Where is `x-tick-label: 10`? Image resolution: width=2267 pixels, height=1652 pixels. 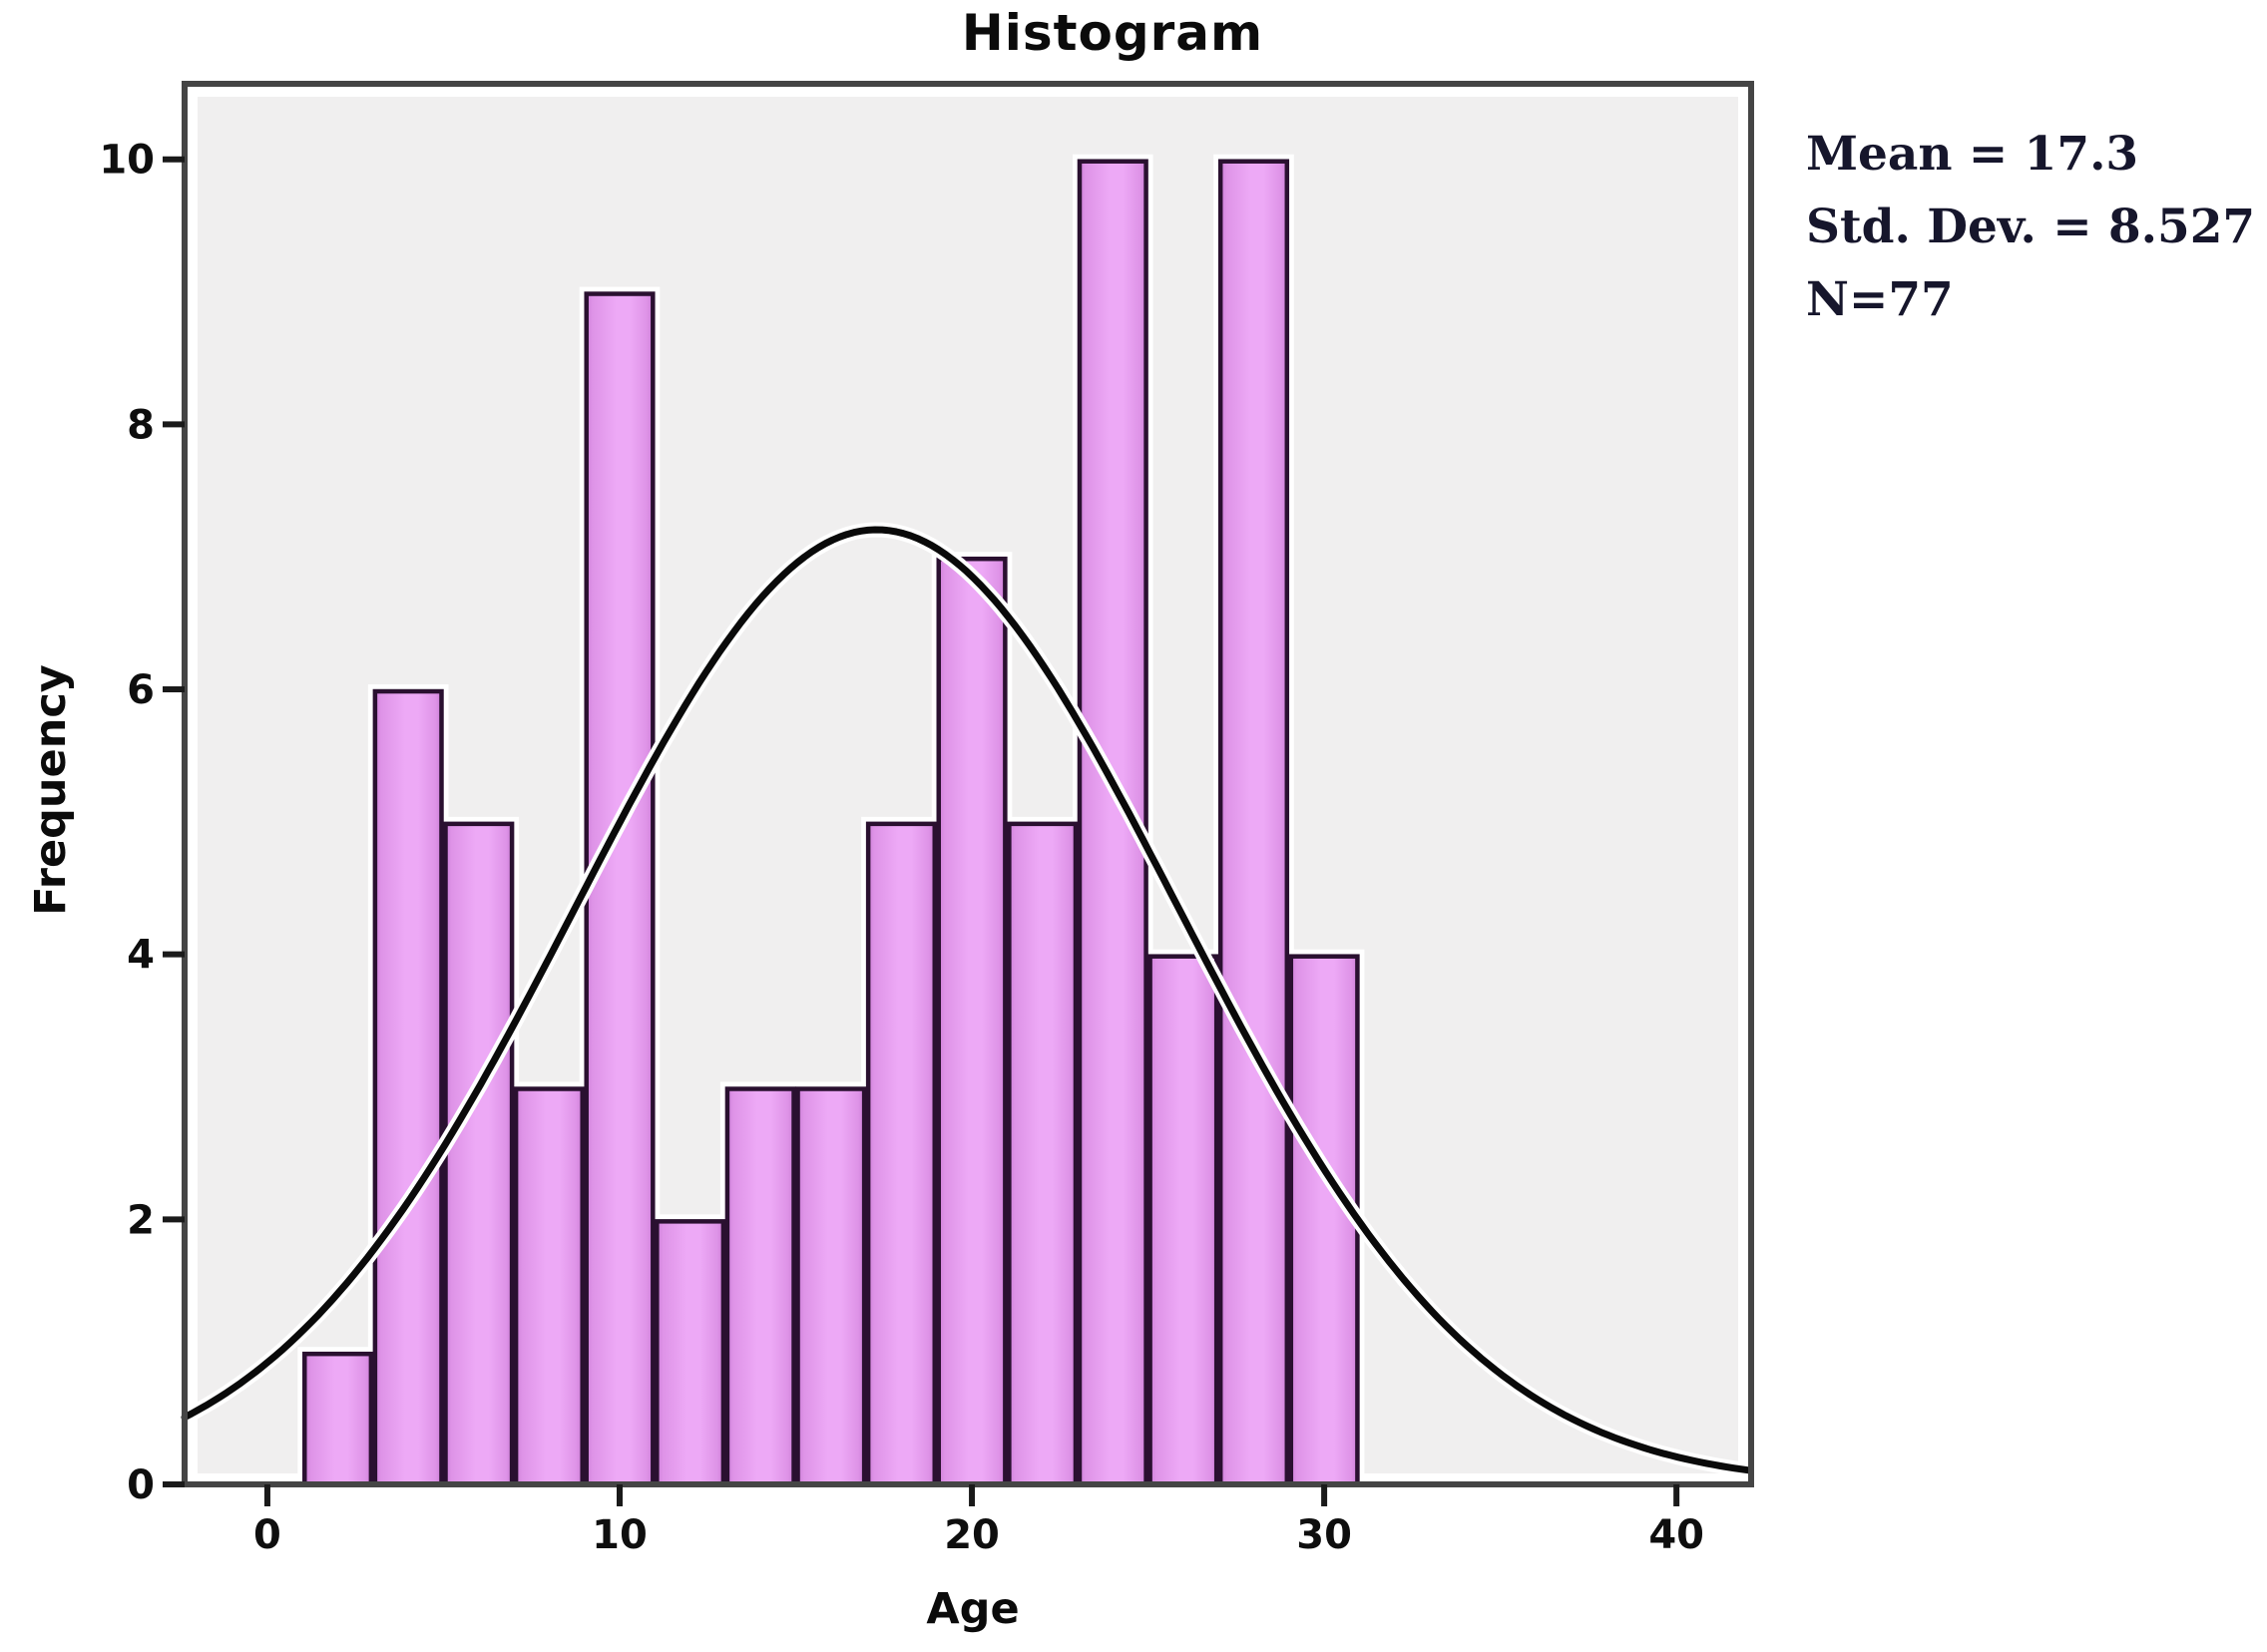
x-tick-label: 10 is located at coordinates (620, 1535).